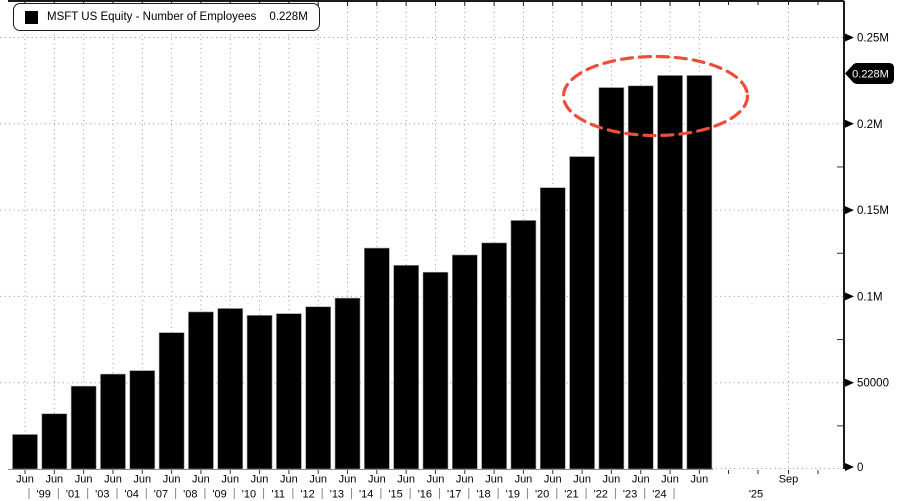 This screenshot has width=900, height=501. Describe the element at coordinates (542, 495) in the screenshot. I see `year-label: '20` at that location.